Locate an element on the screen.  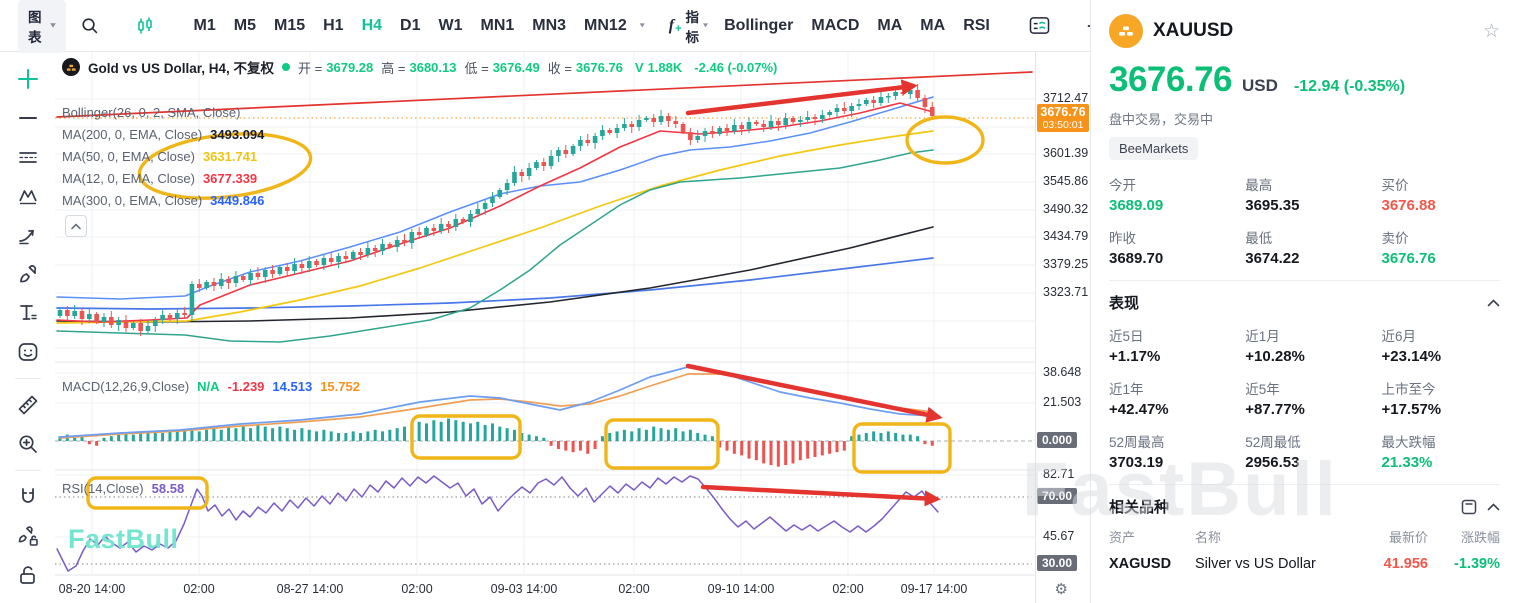
low-value: 3676.49 is located at coordinates (516, 67).